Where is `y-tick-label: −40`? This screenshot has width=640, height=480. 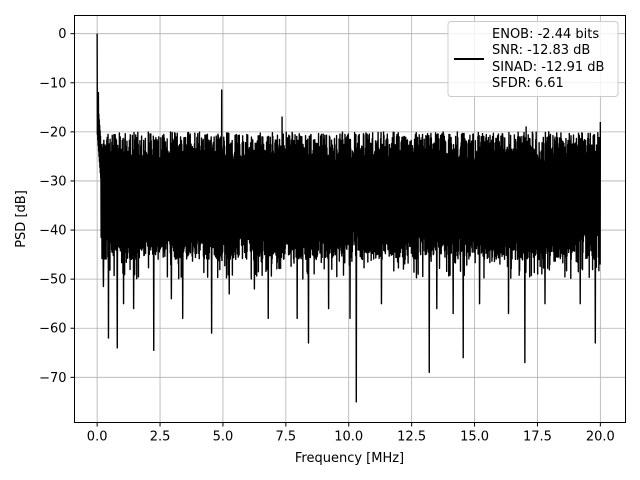 y-tick-label: −40 is located at coordinates (52, 231).